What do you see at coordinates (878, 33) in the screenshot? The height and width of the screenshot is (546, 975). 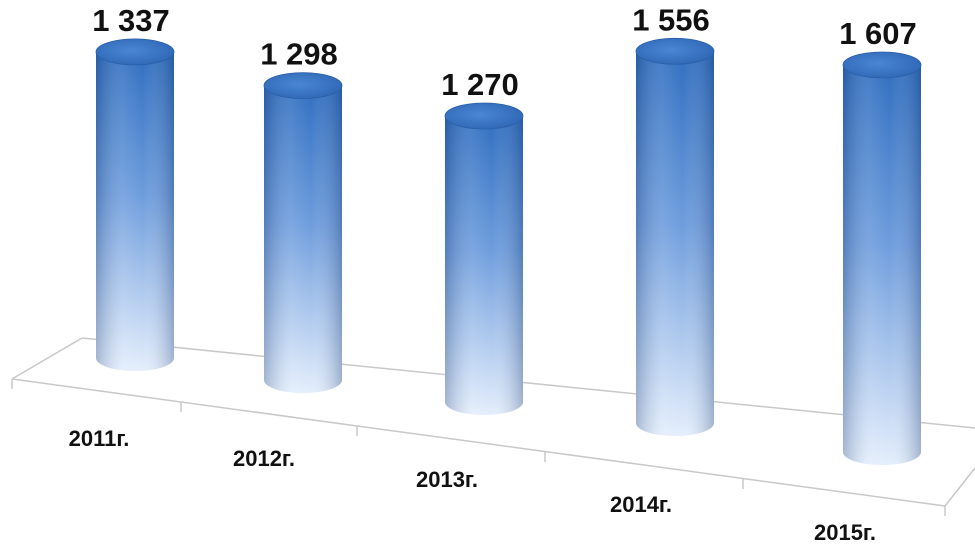 I see `bar-value-label: 1 607` at bounding box center [878, 33].